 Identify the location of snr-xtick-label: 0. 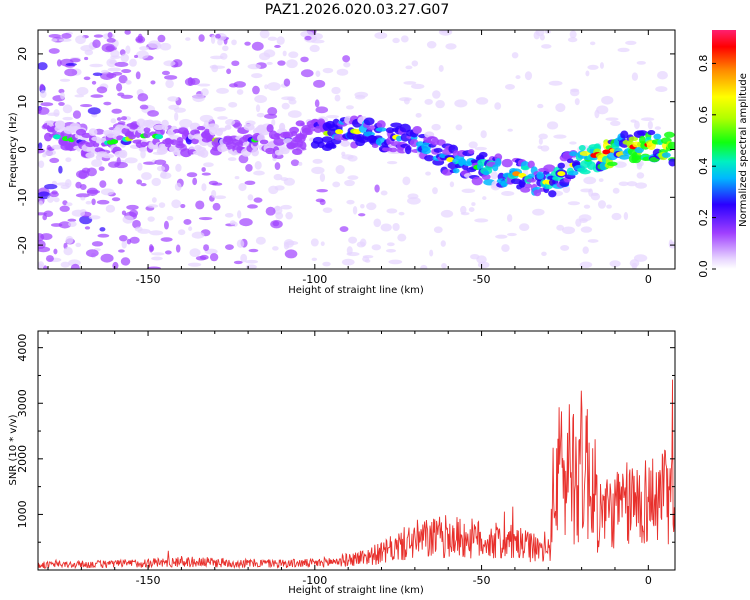
(648, 580).